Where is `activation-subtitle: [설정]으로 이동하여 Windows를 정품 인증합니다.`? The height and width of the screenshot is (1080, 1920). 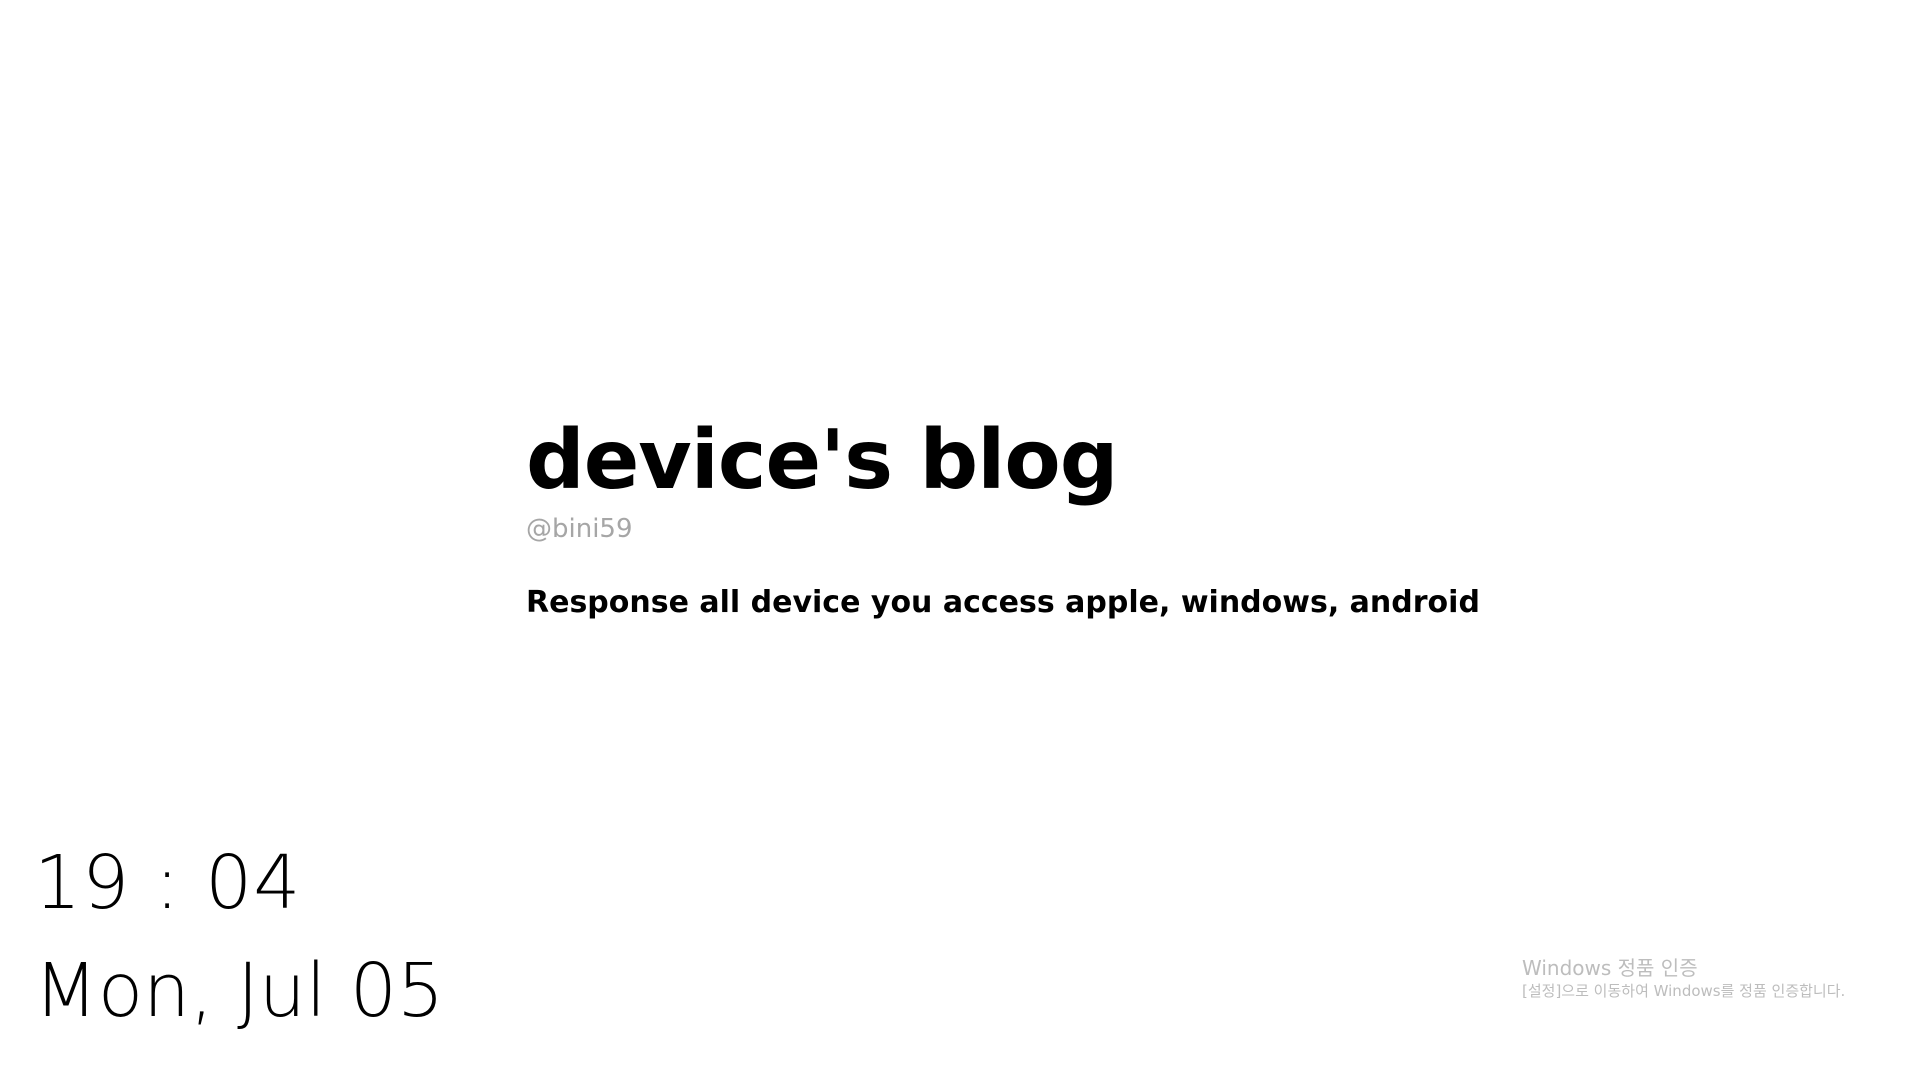 activation-subtitle: [설정]으로 이동하여 Windows를 정품 인증합니다. is located at coordinates (1684, 991).